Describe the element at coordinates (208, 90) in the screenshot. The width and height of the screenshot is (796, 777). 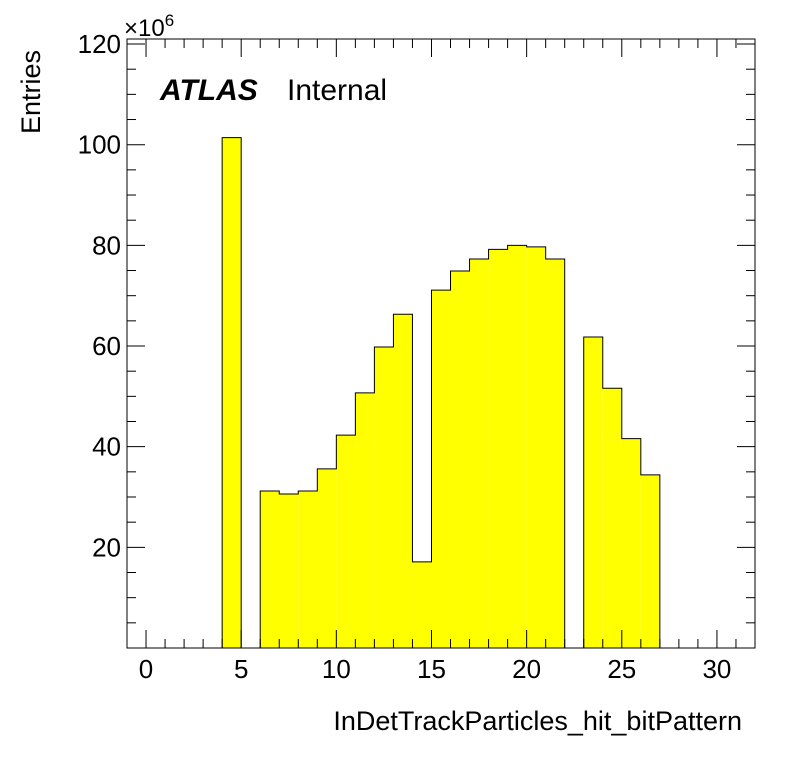
I see `experiment-label: ATLAS` at that location.